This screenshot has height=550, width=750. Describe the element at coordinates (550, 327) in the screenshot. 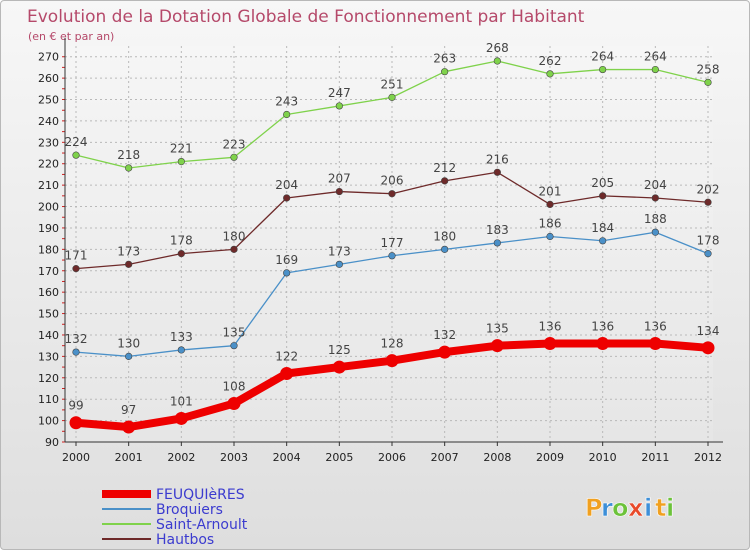

I see `data-label: 136` at that location.